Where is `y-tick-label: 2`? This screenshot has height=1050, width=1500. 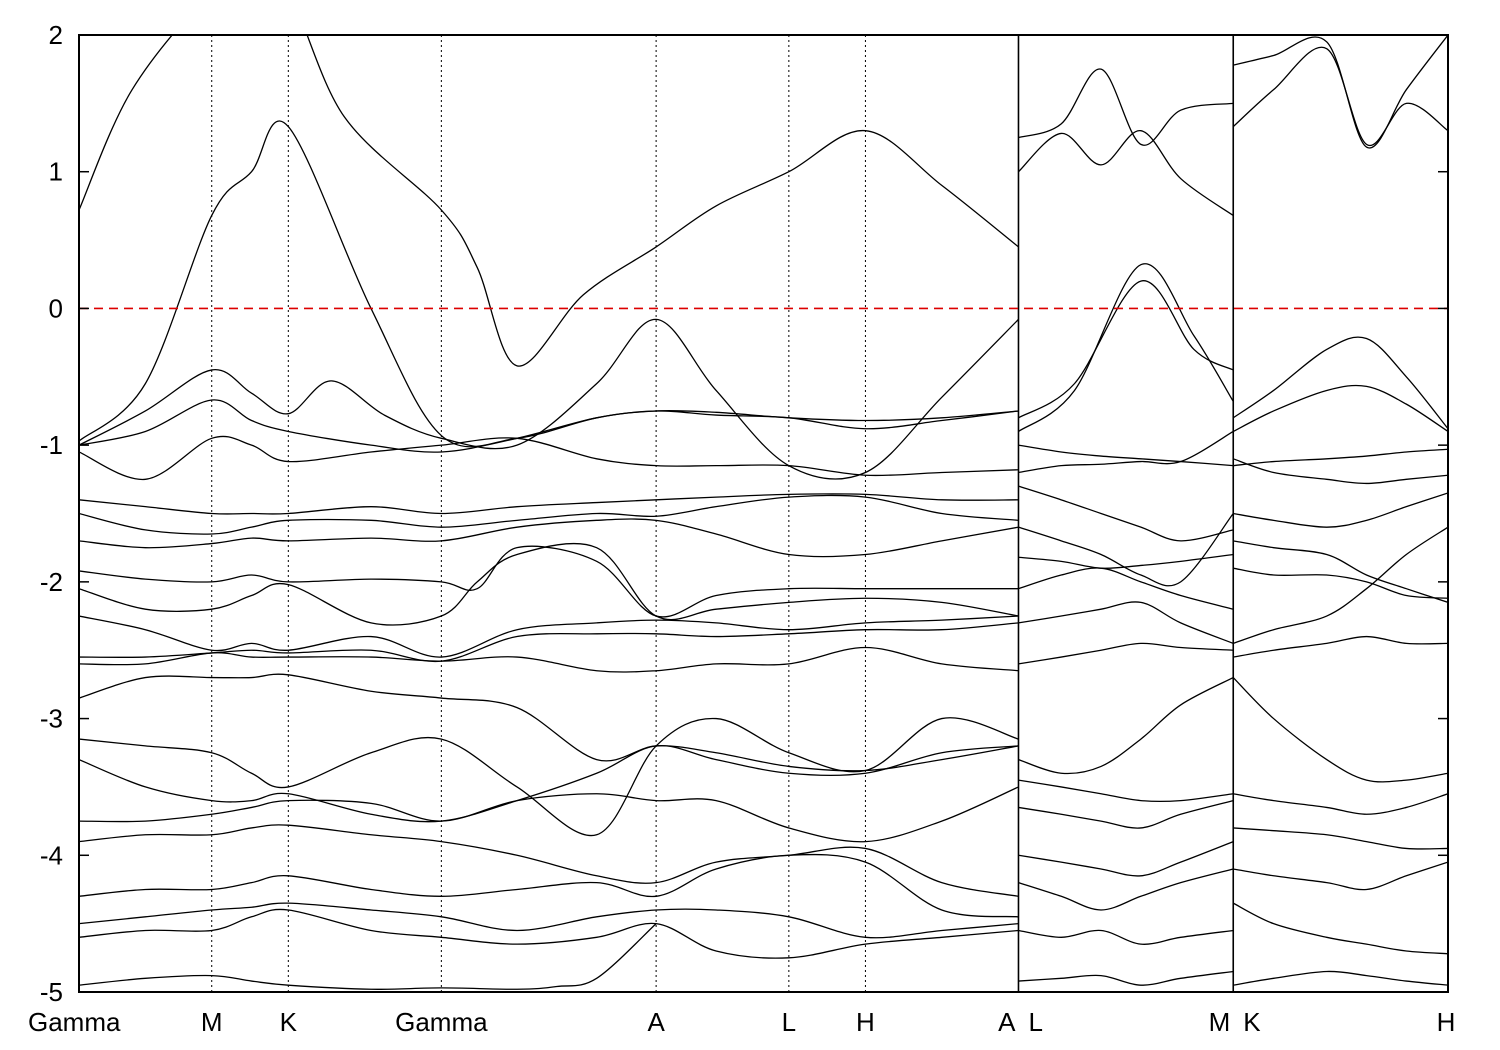
y-tick-label: 2 is located at coordinates (56, 35).